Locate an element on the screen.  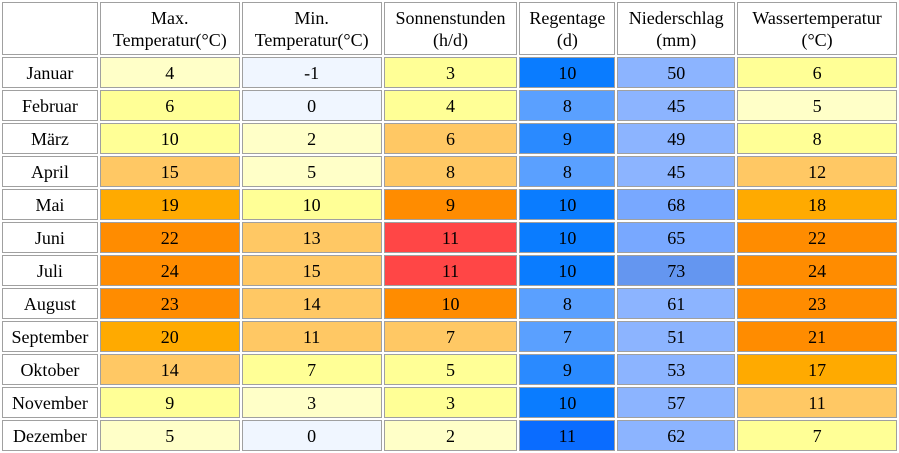
table-row: Mai 19 10 9 10 68 18 is located at coordinates (449, 204).